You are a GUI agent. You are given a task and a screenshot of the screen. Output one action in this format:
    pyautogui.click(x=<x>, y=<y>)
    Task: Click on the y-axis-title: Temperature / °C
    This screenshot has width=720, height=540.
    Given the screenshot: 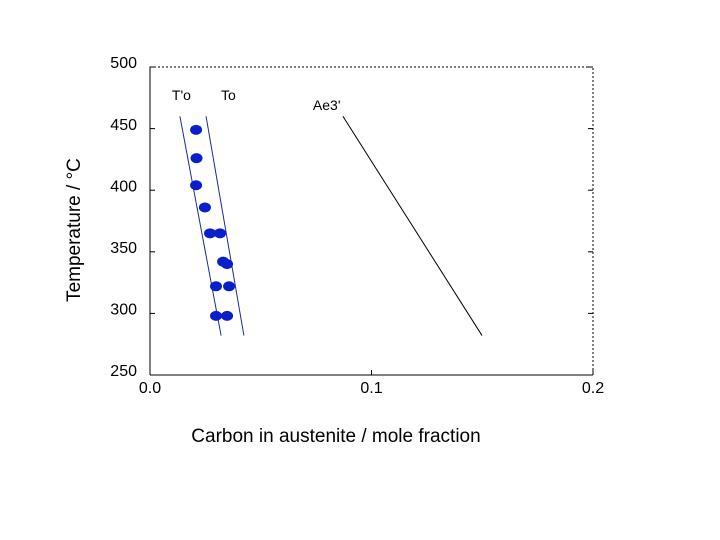 What is the action you would take?
    pyautogui.click(x=74, y=230)
    